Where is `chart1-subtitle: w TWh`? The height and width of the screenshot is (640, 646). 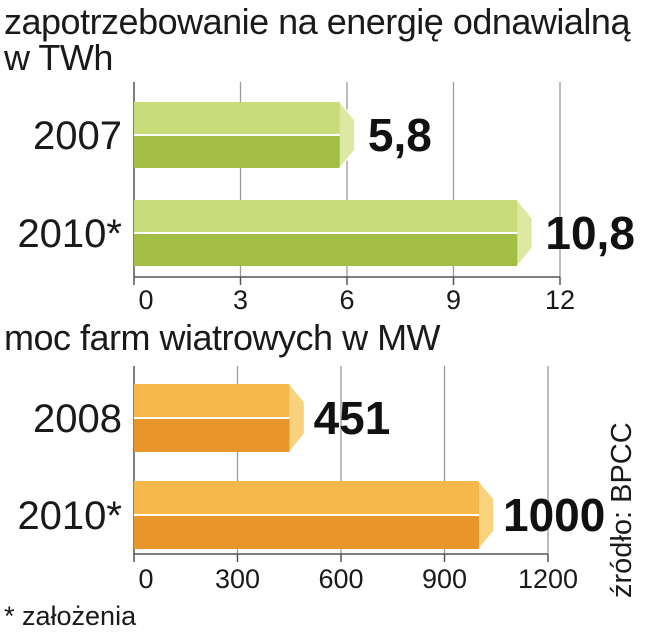
chart1-subtitle: w TWh is located at coordinates (58, 57).